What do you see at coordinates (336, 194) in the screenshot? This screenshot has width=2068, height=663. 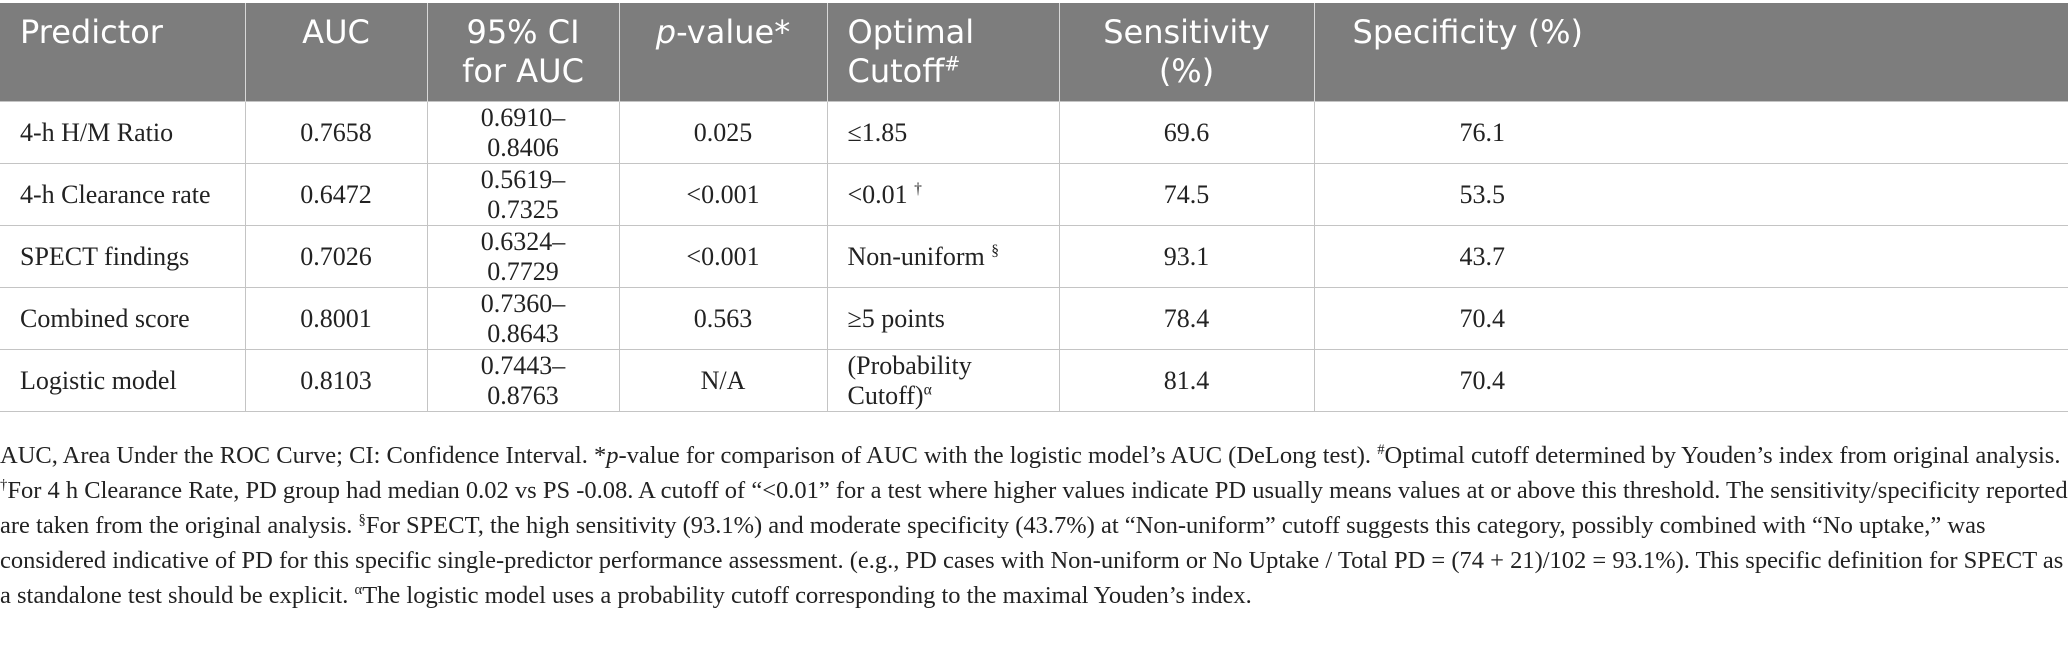 I see `cell-auc: 0.6472` at bounding box center [336, 194].